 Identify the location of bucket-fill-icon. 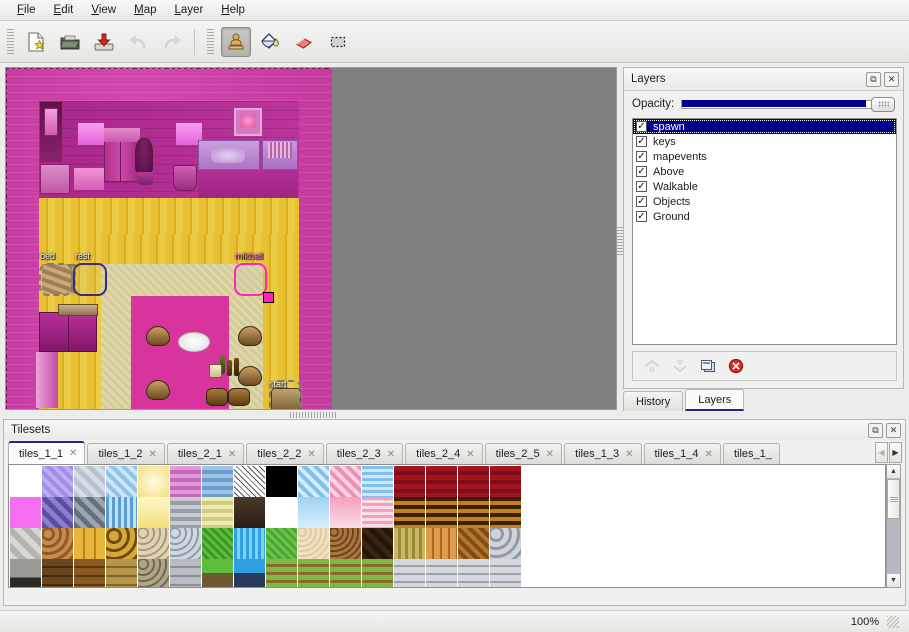
(270, 42).